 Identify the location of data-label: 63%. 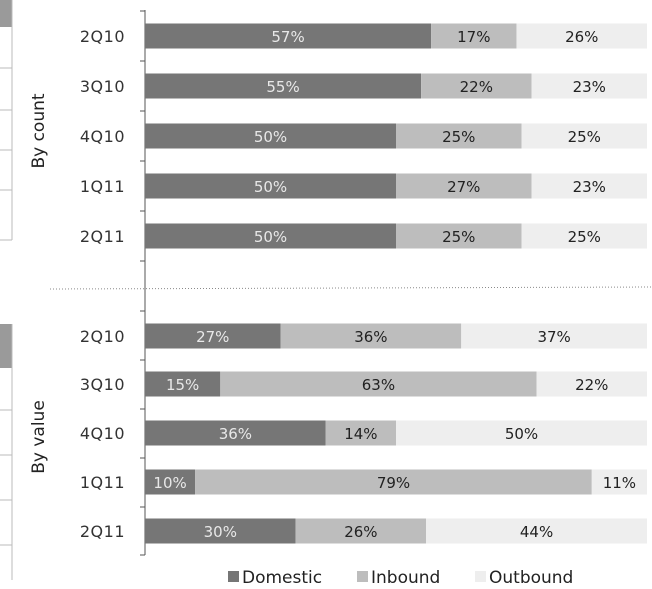
(378, 385).